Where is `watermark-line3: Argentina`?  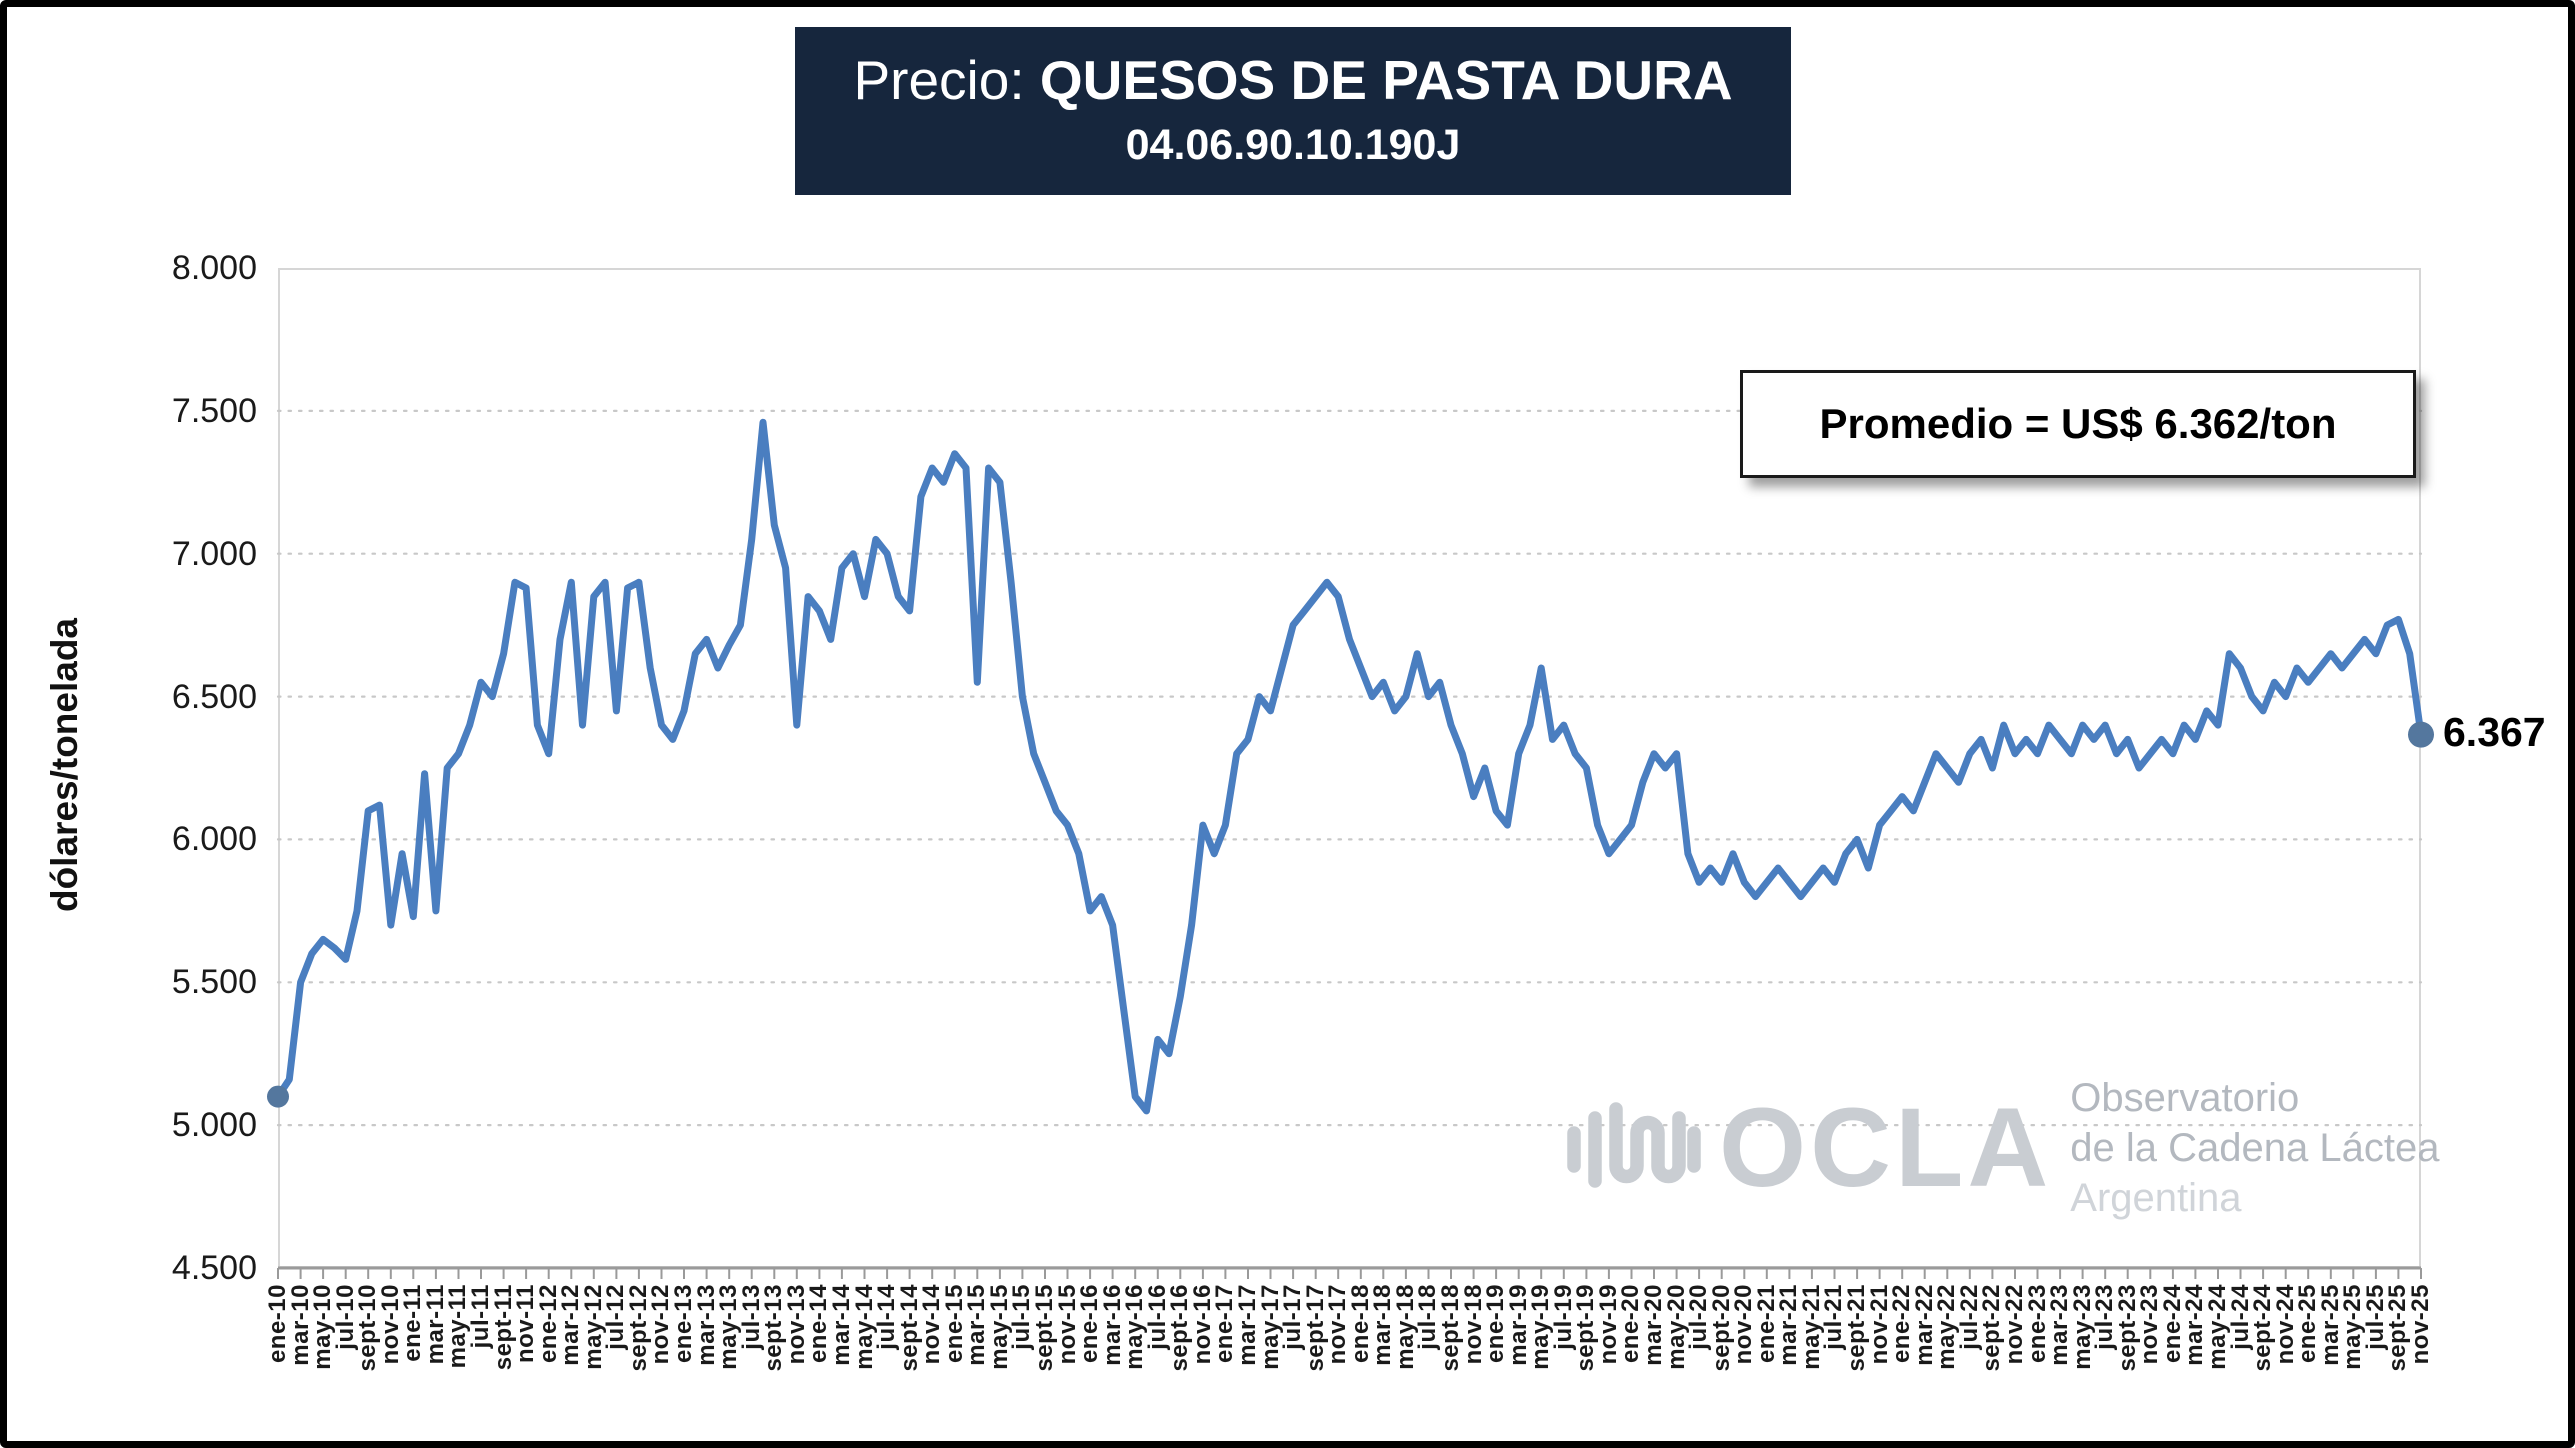
watermark-line3: Argentina is located at coordinates (2156, 1198).